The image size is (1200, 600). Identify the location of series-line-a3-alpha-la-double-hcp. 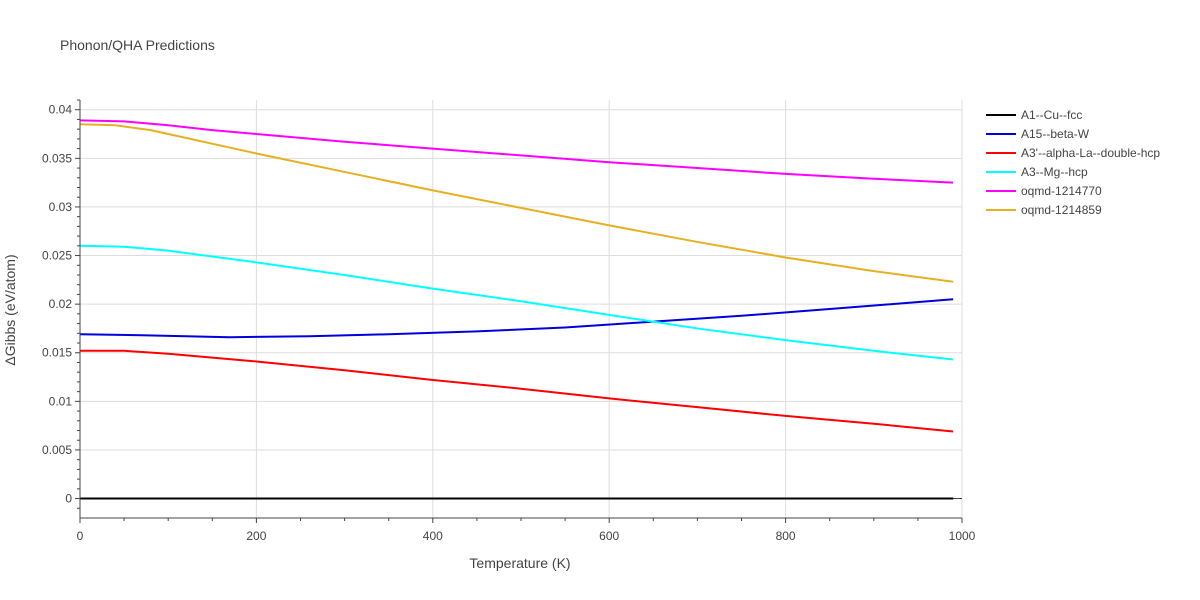
(517, 391).